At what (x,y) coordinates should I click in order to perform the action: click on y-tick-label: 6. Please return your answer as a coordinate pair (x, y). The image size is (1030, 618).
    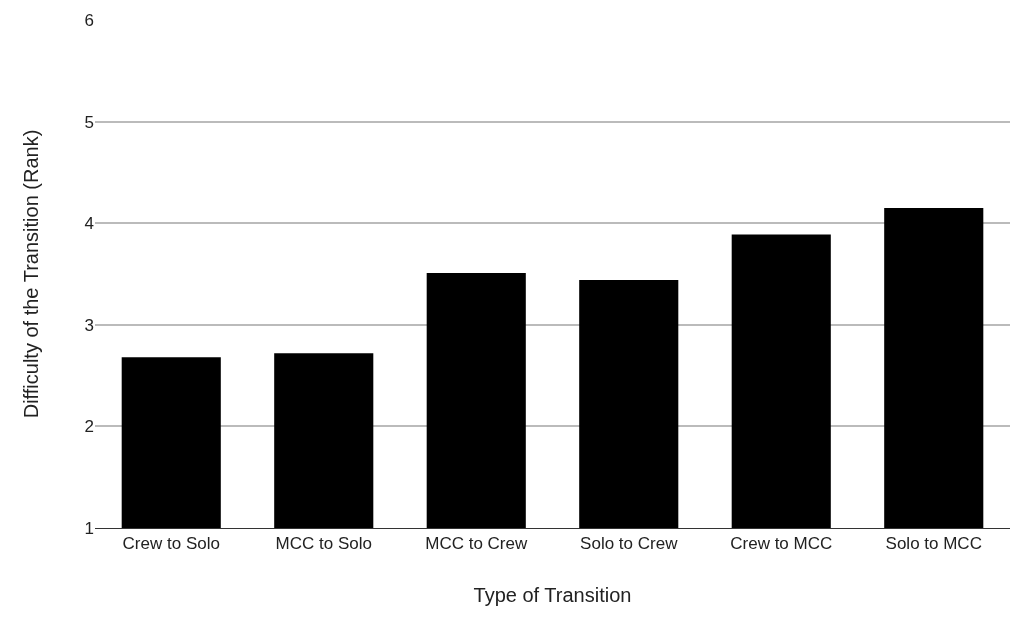
    Looking at the image, I should click on (89, 20).